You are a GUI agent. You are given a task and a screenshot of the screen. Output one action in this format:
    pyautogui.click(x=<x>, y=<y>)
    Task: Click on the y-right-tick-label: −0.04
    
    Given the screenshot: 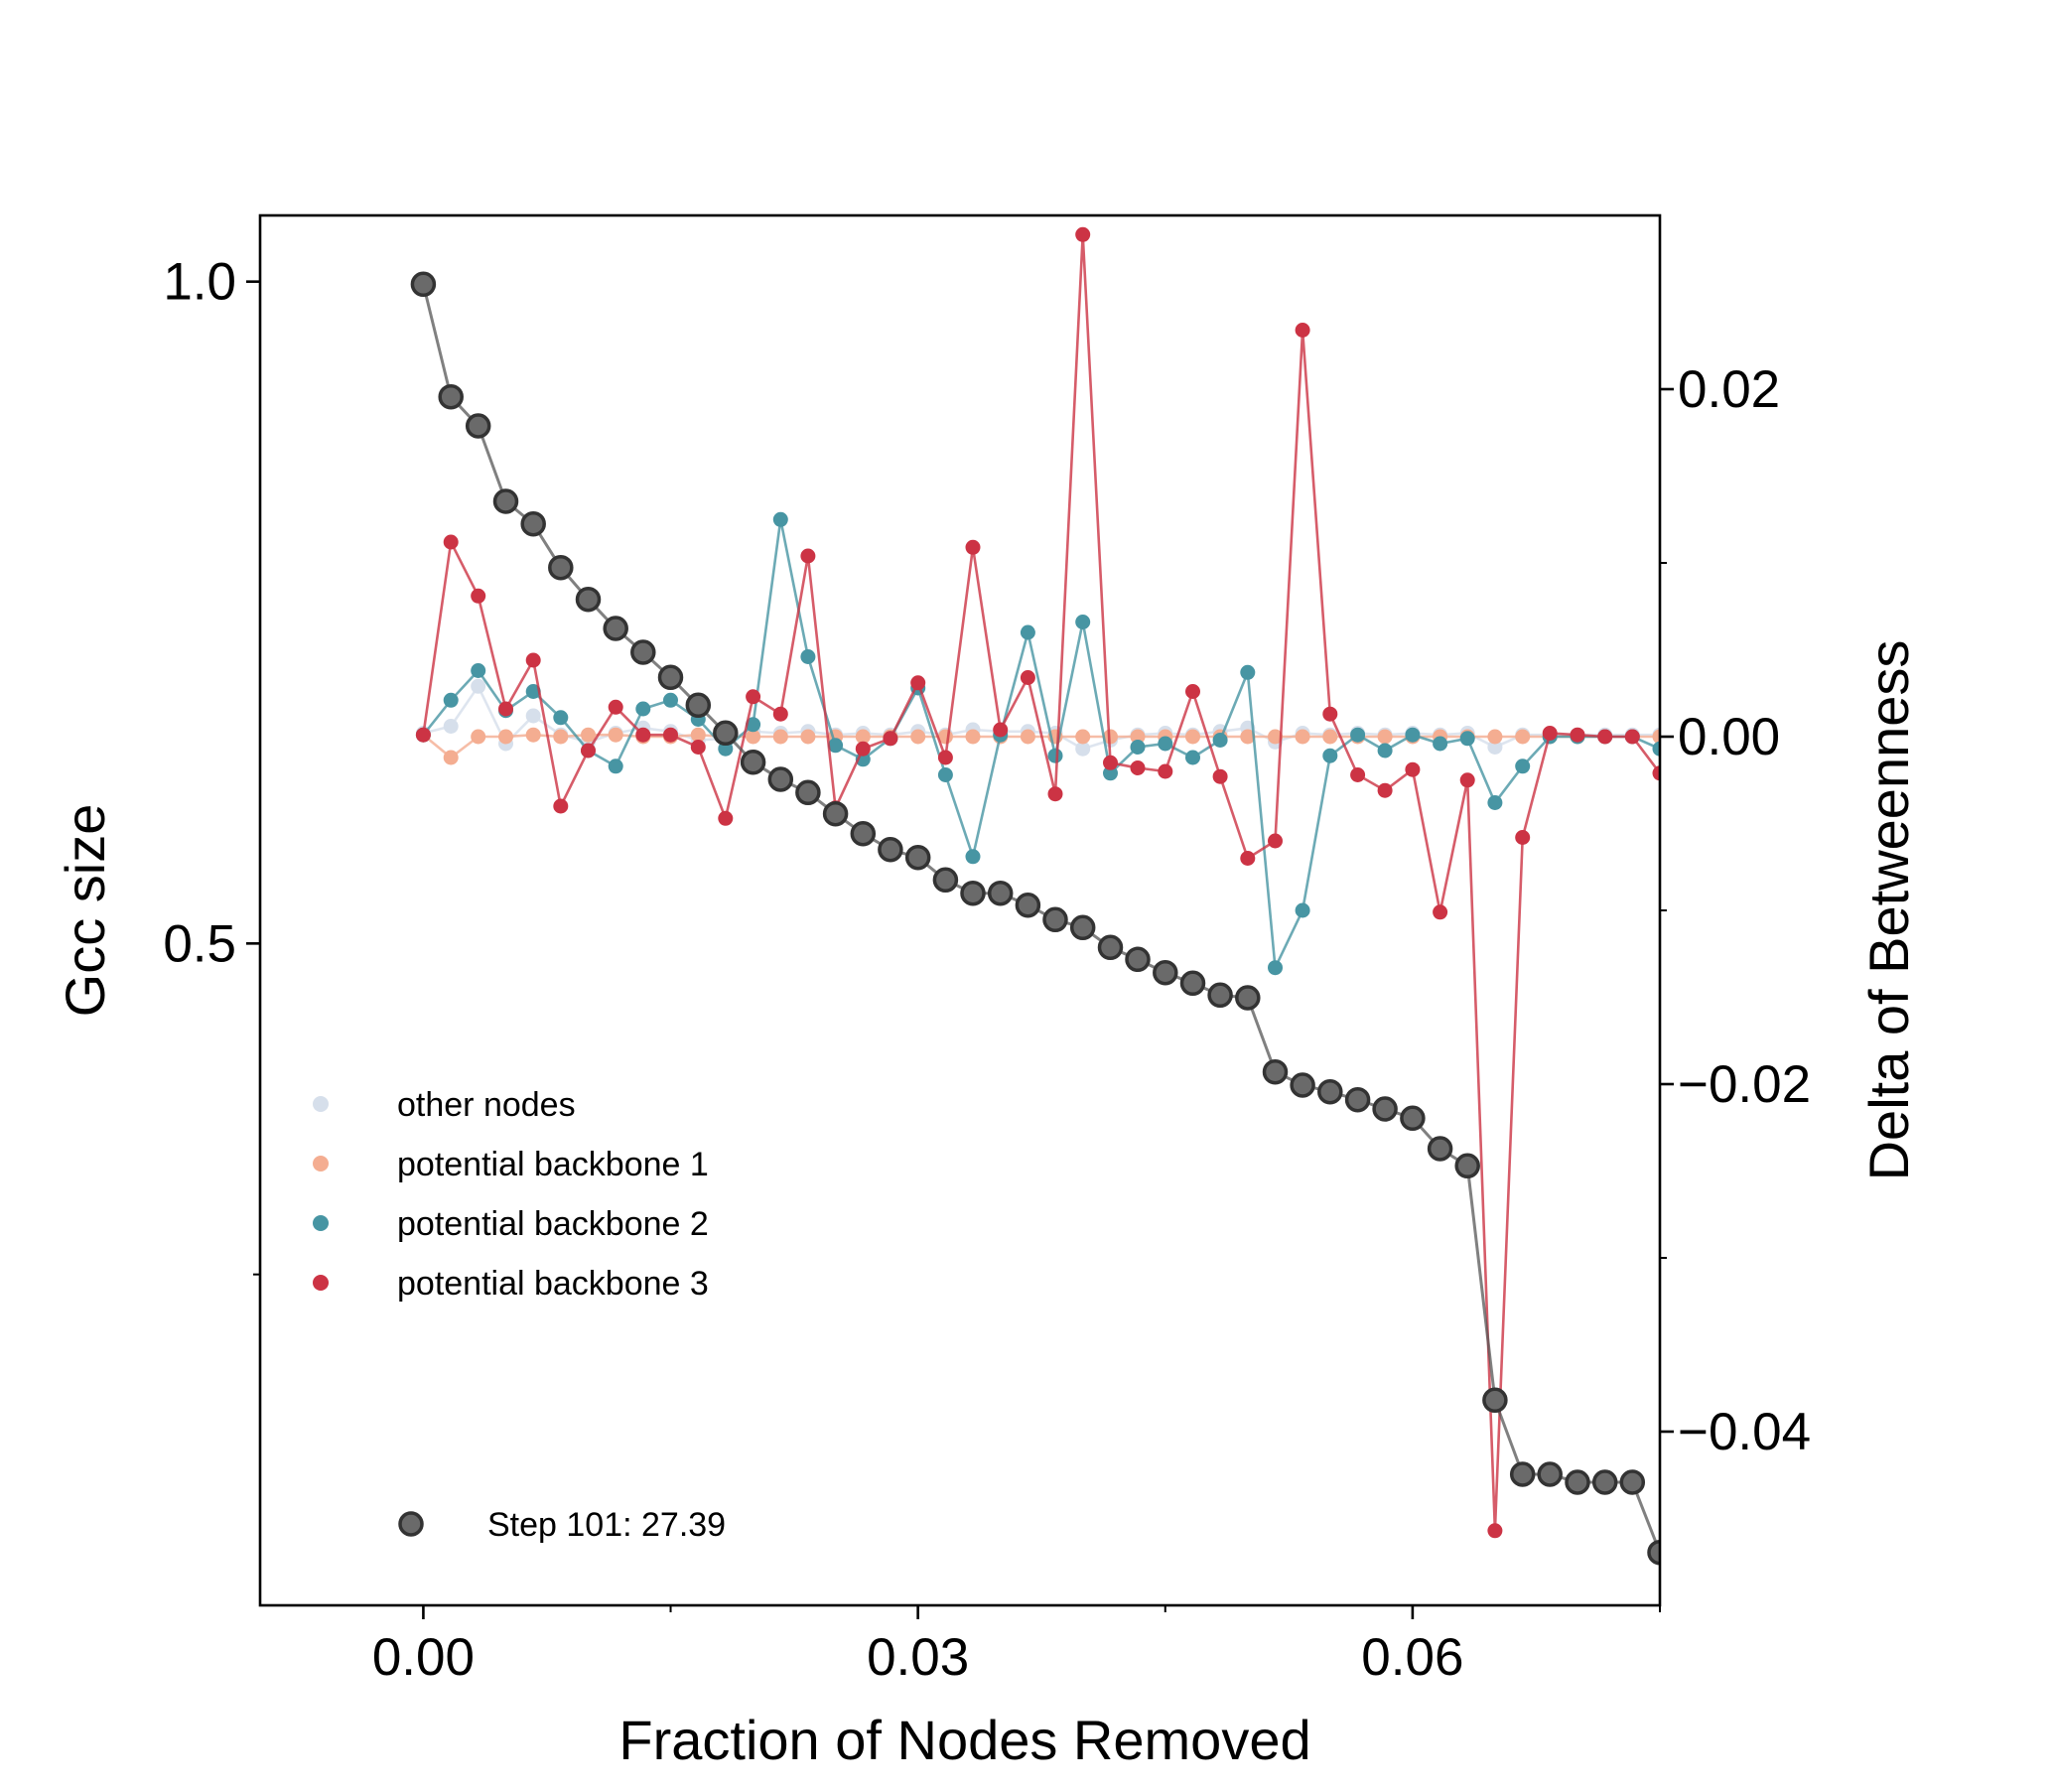 What is the action you would take?
    pyautogui.click(x=1745, y=1432)
    